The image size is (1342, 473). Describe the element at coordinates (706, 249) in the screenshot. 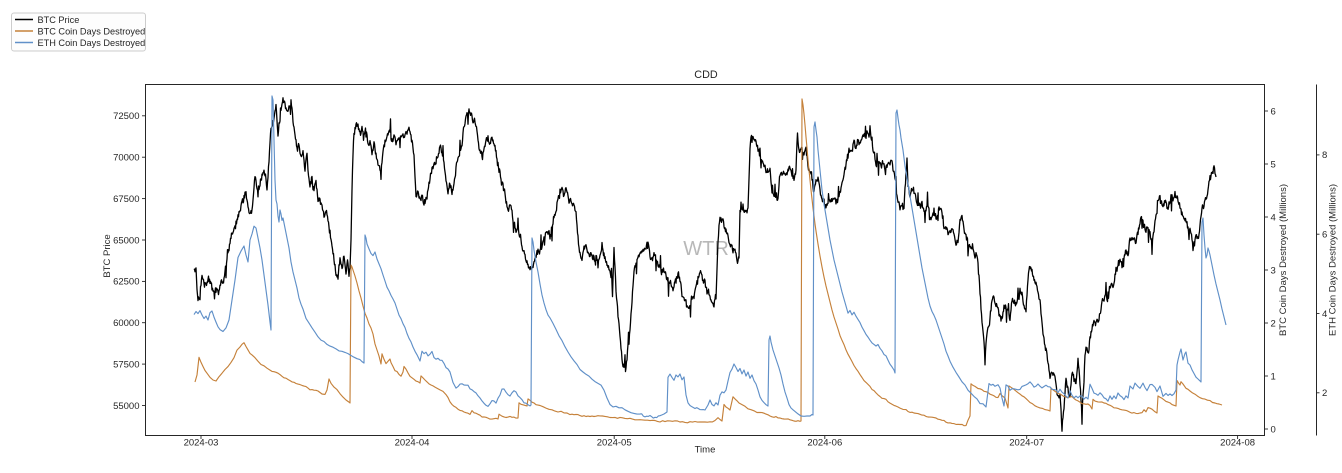

I see `svg-text: WTR` at that location.